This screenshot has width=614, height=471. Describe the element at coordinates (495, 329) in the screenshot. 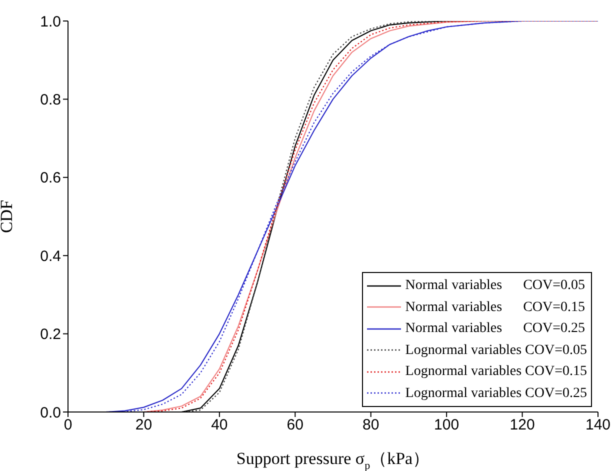

I see `legend-label: Normal variables COV=0.25` at that location.